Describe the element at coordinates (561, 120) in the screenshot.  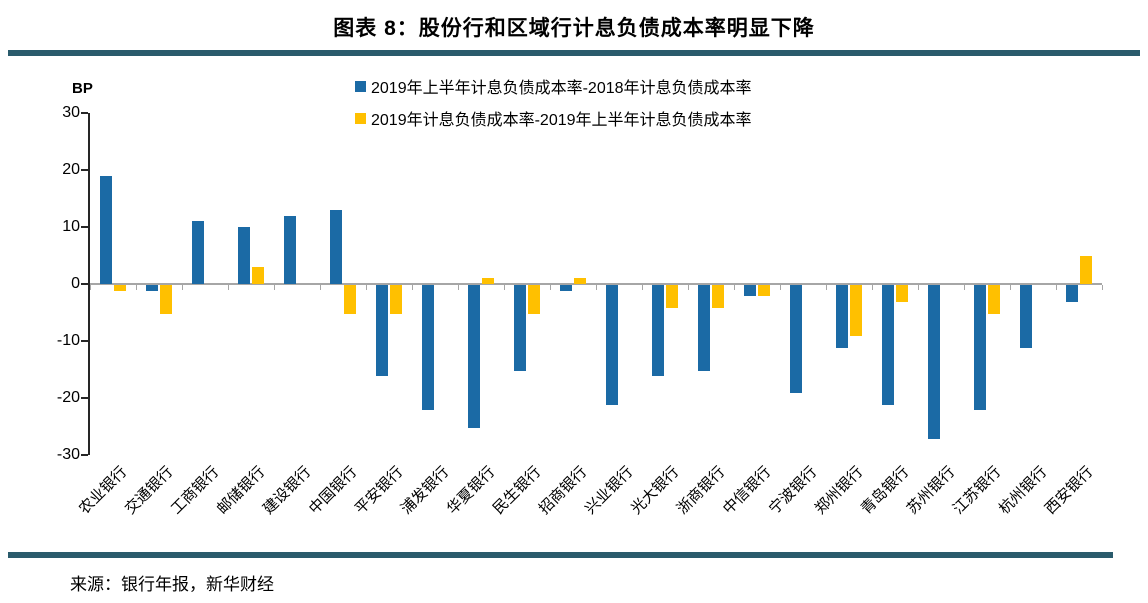
I see `legend-label-series2: 2019年计息负债成本率-2019年上半年计息负债成本率` at that location.